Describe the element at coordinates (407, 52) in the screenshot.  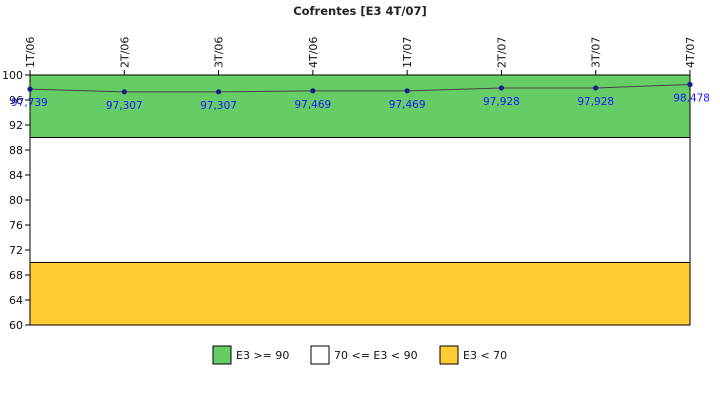
I see `x-tick-label: 1T/07` at that location.